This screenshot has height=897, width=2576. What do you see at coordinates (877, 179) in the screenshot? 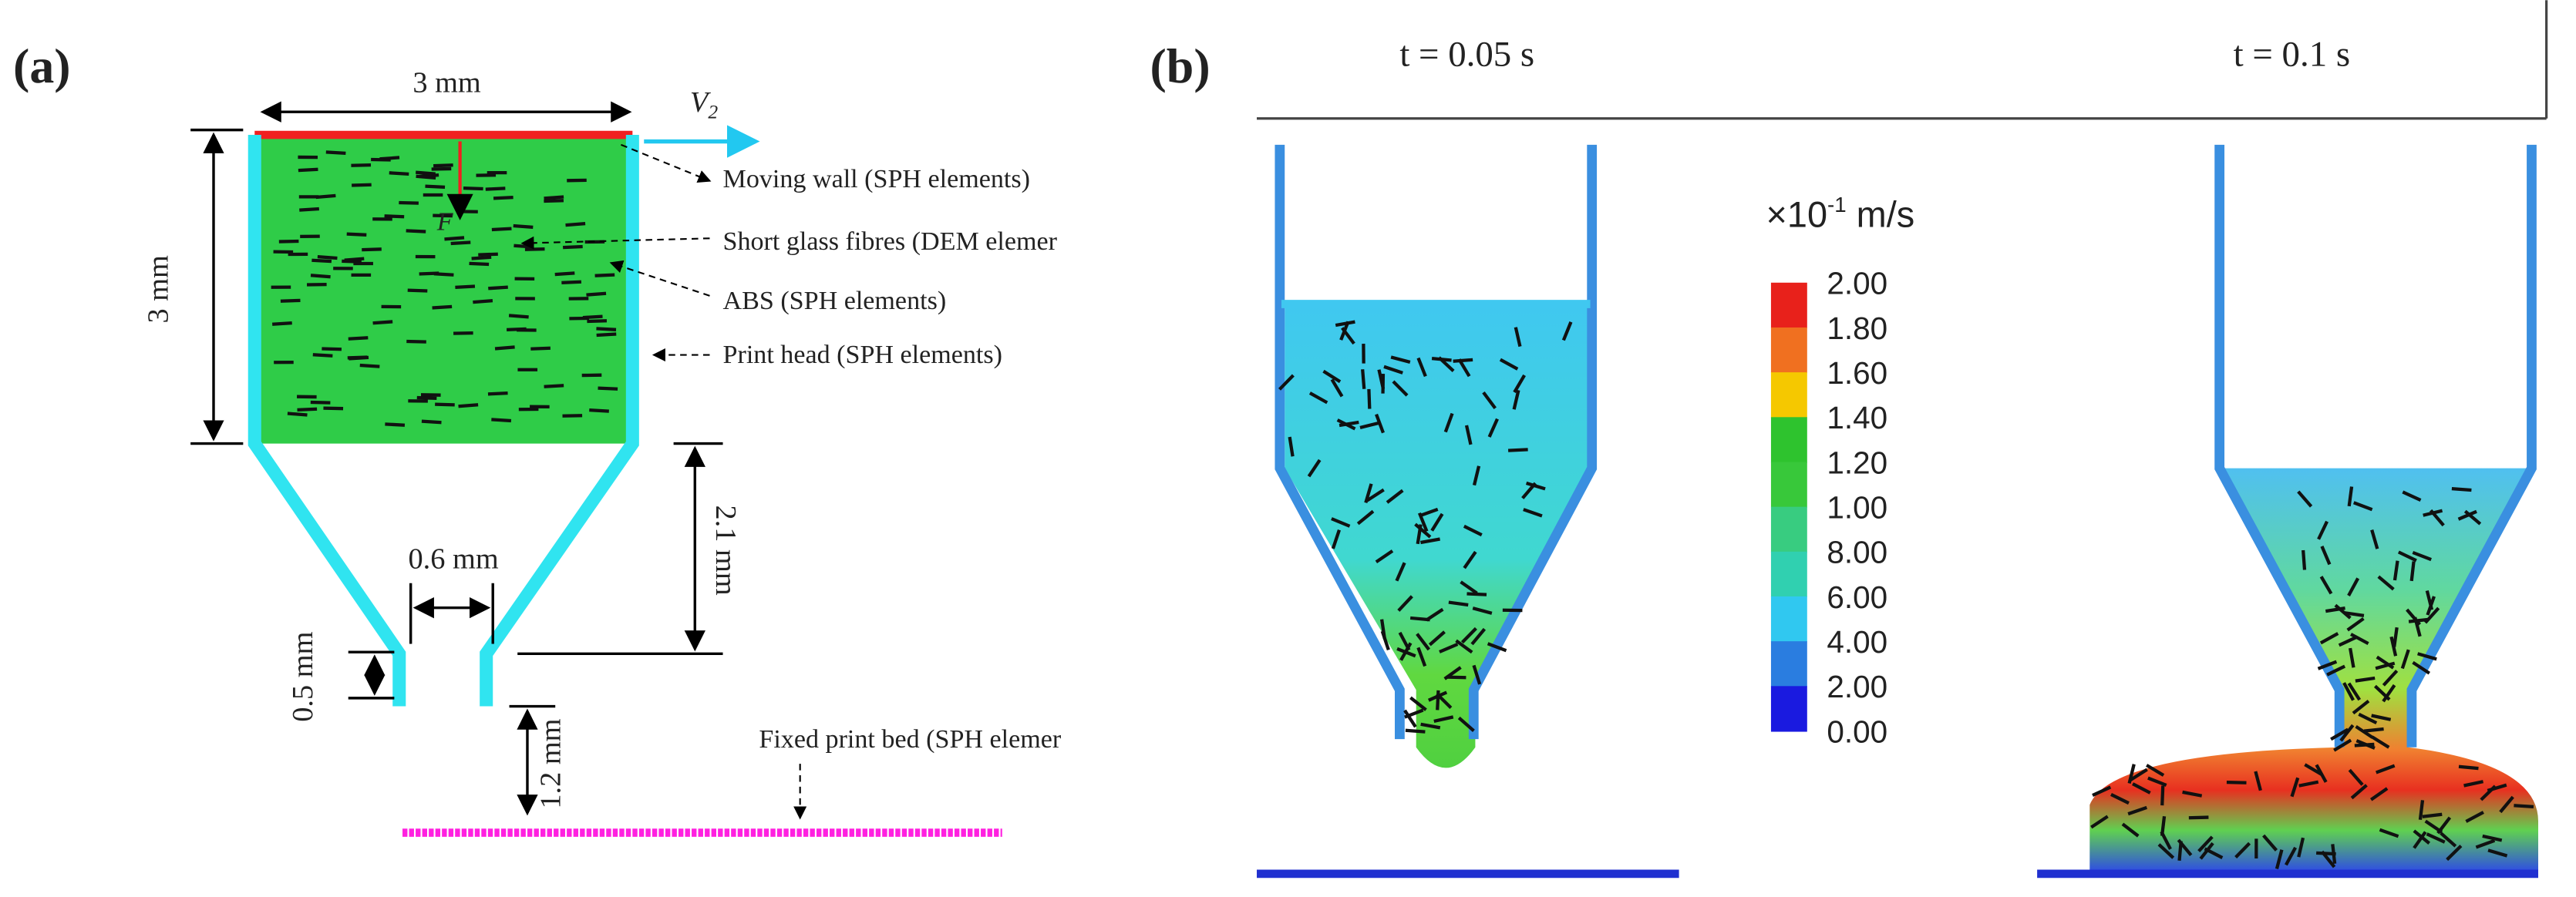
I see `annotation: Moving wall (SPH elements)` at bounding box center [877, 179].